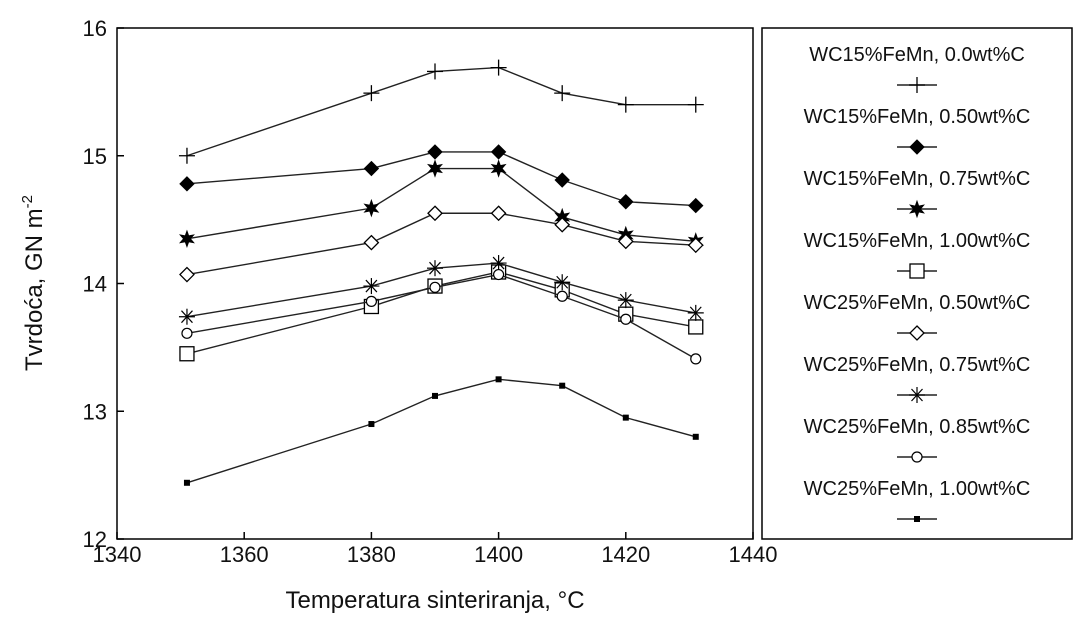  Describe the element at coordinates (917, 130) in the screenshot. I see `legend-entry: WC15%FeMn, 0.50wt%C` at that location.